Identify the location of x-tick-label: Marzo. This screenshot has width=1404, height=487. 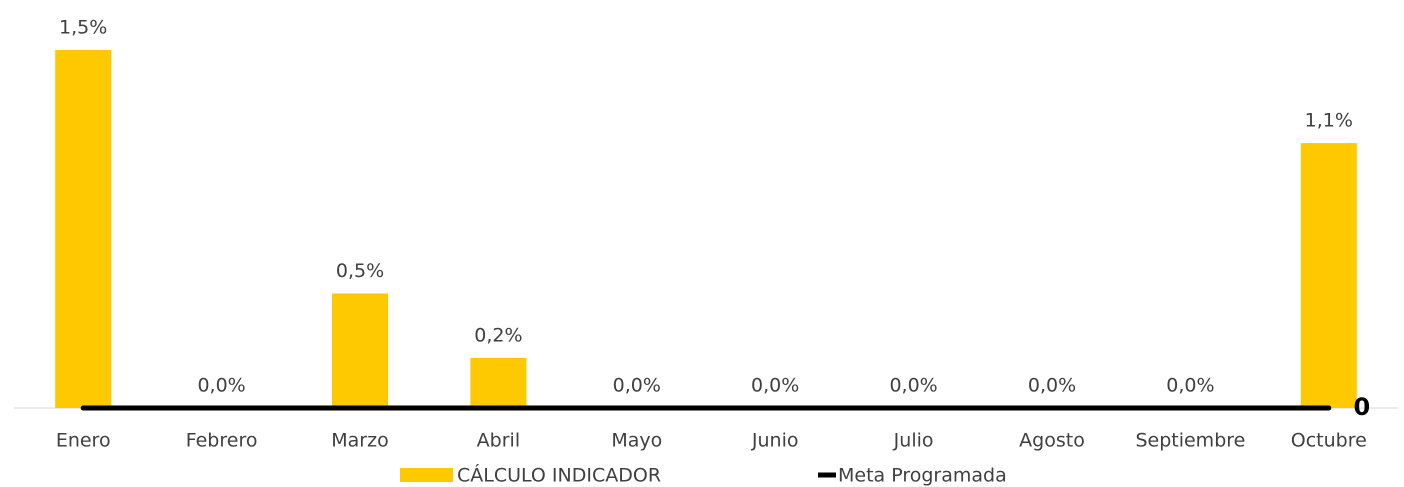
(359, 441).